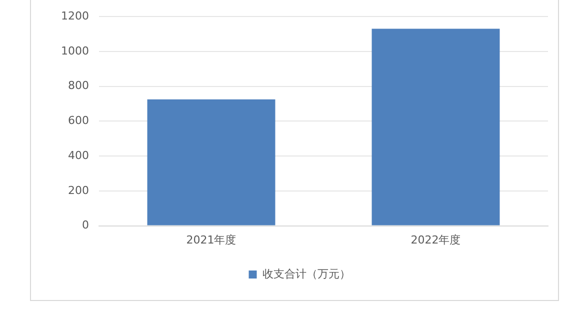  What do you see at coordinates (78, 155) in the screenshot?
I see `y-tick-label: 400` at bounding box center [78, 155].